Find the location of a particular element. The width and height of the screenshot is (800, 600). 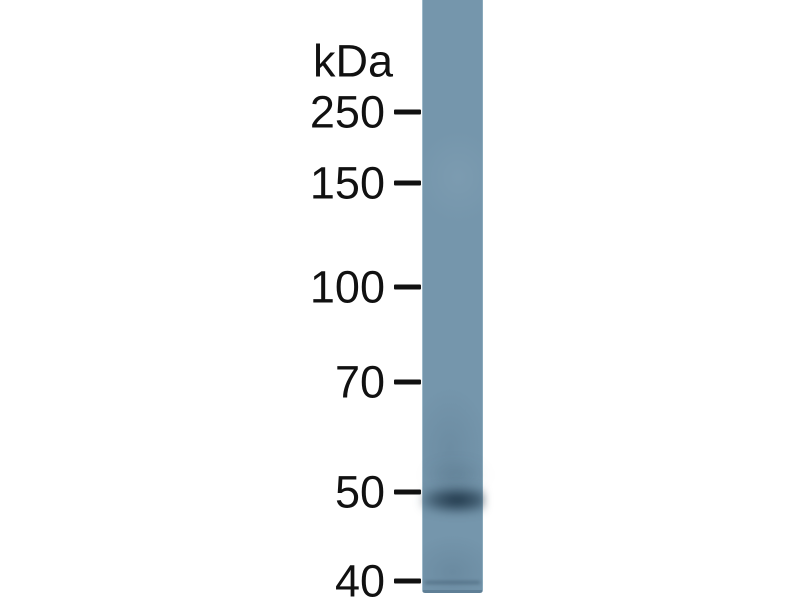

marker-row-50: 50 is located at coordinates (378, 492).